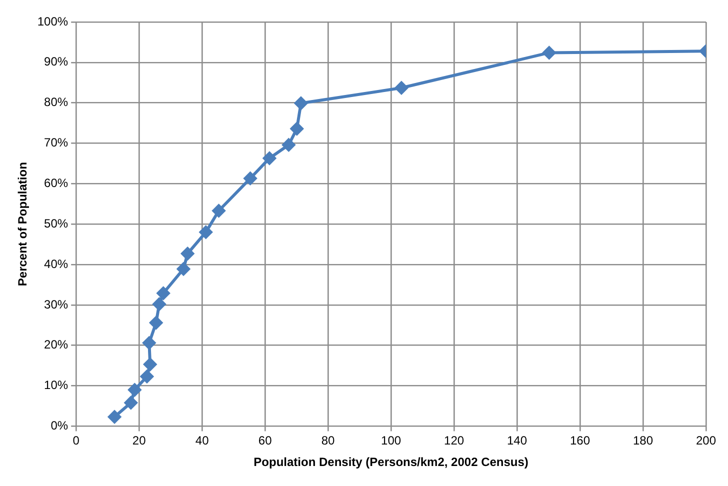  I want to click on y-tick-label: 0%, so click(59, 425).